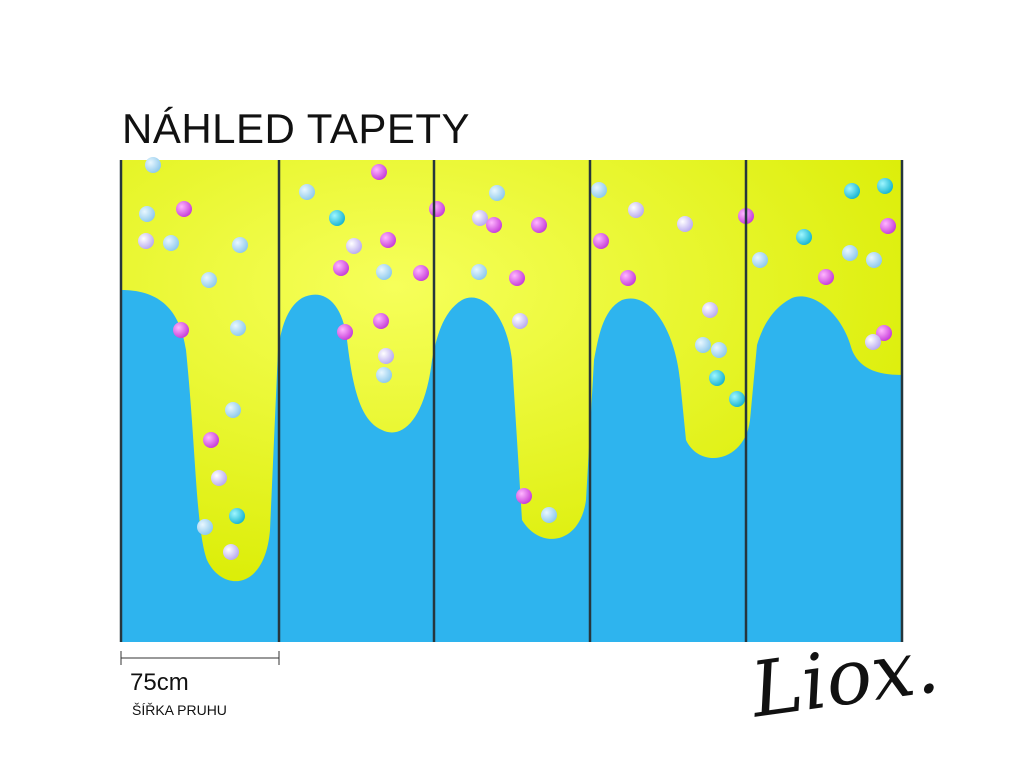 This screenshot has width=1024, height=768. Describe the element at coordinates (200, 658) in the screenshot. I see `dimension-line` at that location.